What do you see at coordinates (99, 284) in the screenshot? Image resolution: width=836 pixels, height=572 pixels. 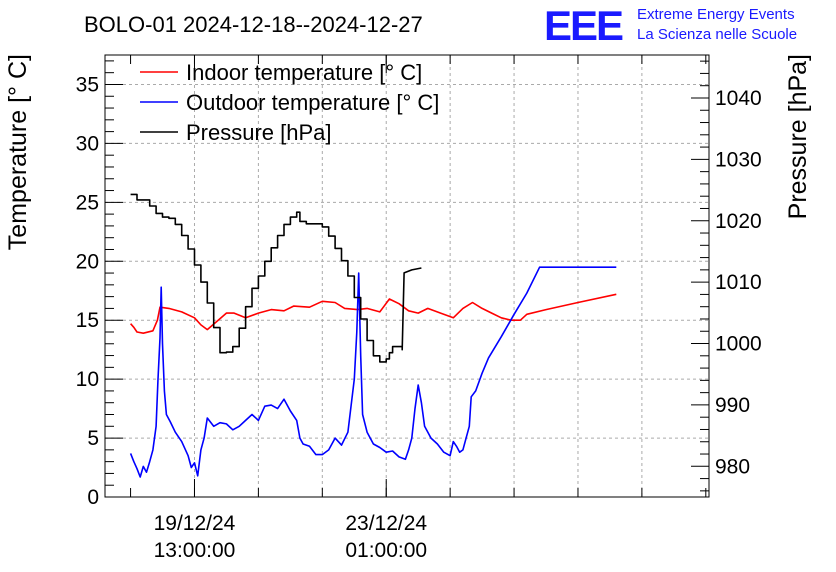 I see `y-ticks: 0 5 10 15 20 25 30 35` at bounding box center [99, 284].